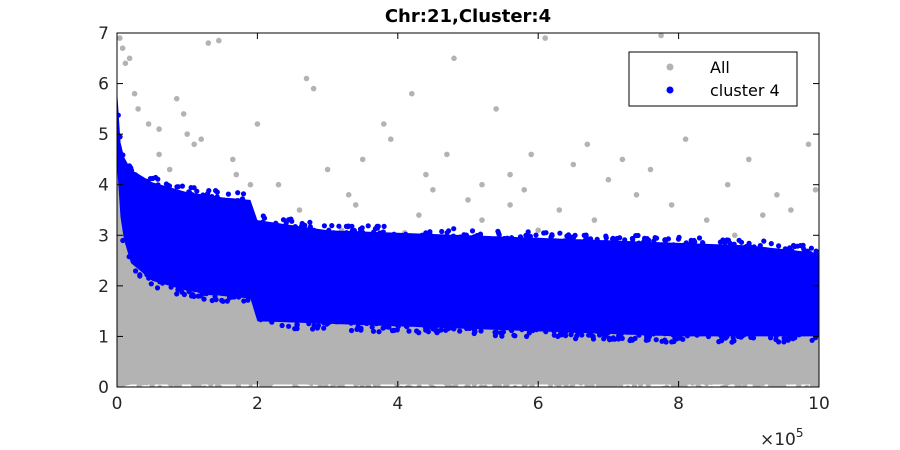 This screenshot has height=450, width=900. I want to click on x-tick-label: 10, so click(819, 404).